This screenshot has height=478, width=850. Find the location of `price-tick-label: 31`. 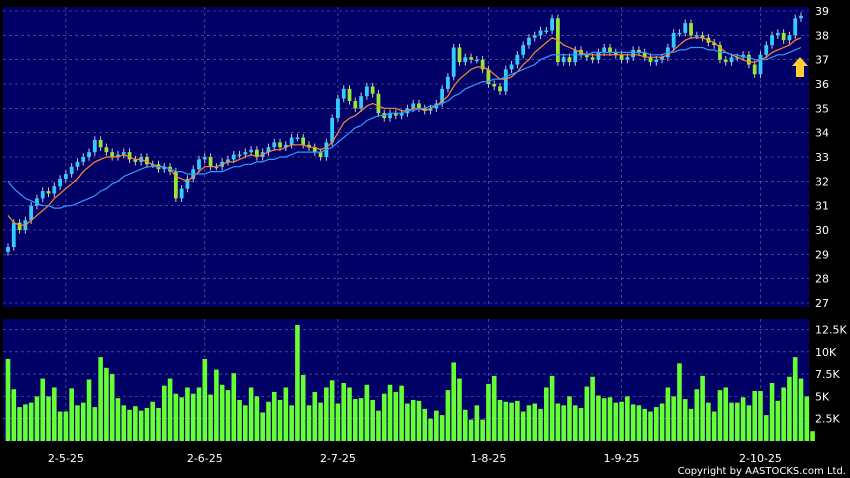

price-tick-label: 31 is located at coordinates (822, 206).